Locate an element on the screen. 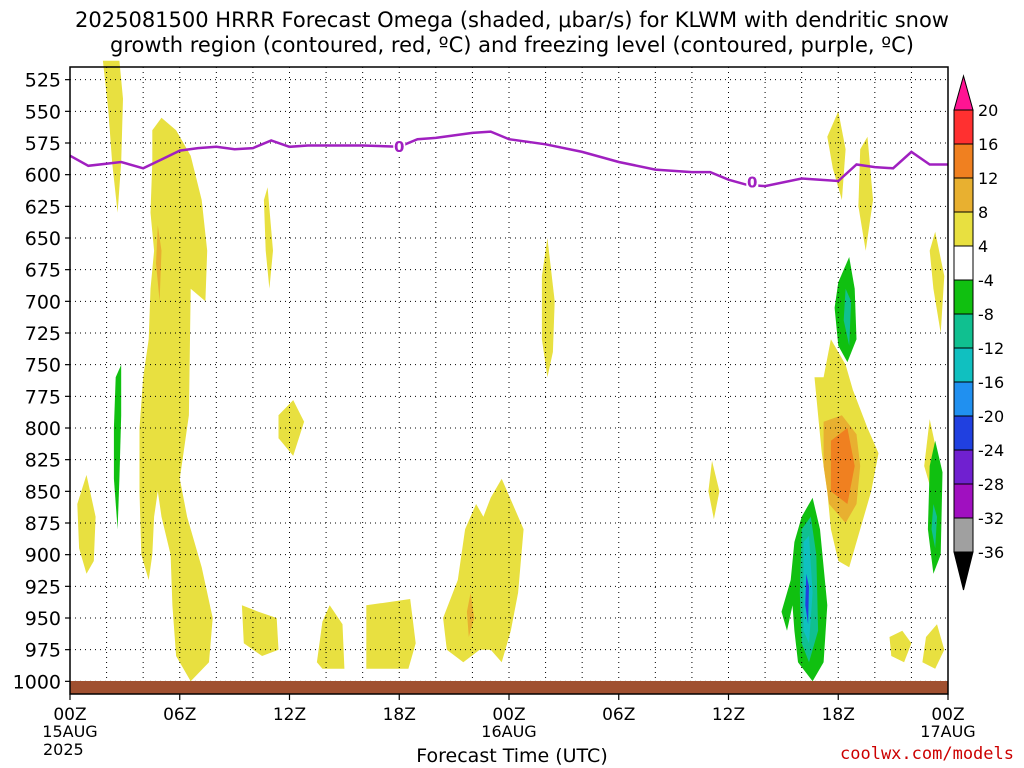 The height and width of the screenshot is (768, 1024). y-tick-label-950: 950 is located at coordinates (43, 619).